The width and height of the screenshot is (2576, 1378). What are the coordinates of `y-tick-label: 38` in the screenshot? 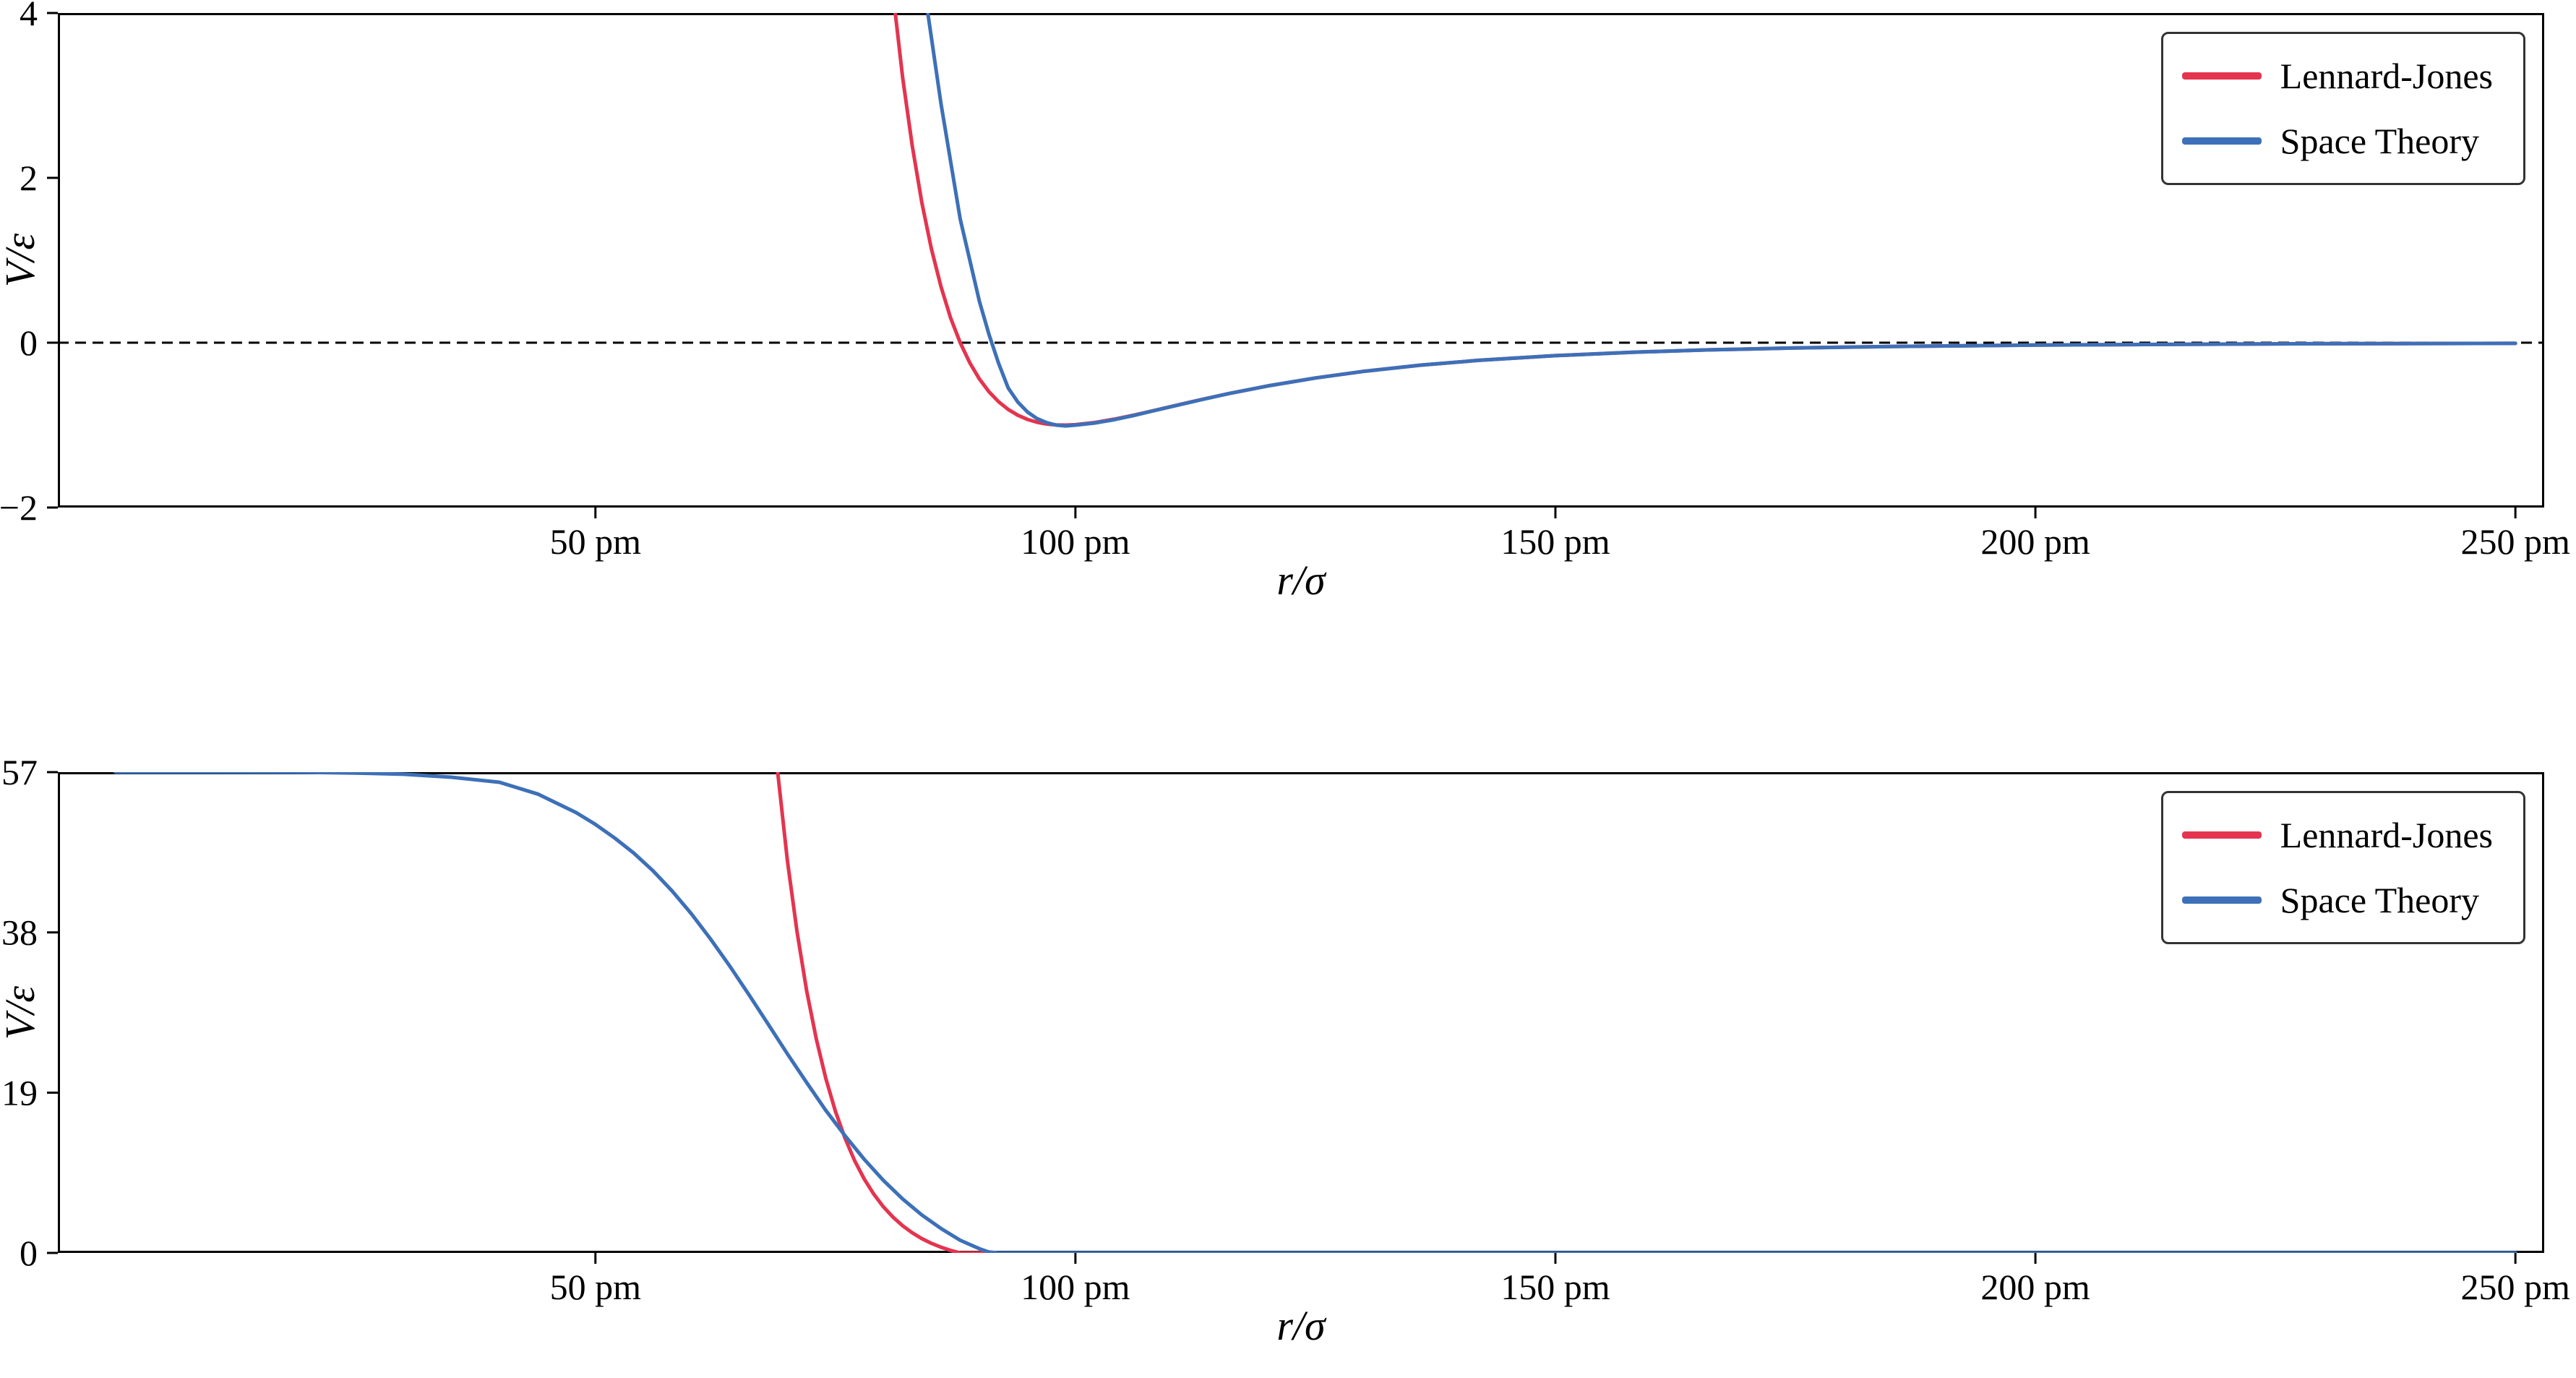 It's located at (20, 932).